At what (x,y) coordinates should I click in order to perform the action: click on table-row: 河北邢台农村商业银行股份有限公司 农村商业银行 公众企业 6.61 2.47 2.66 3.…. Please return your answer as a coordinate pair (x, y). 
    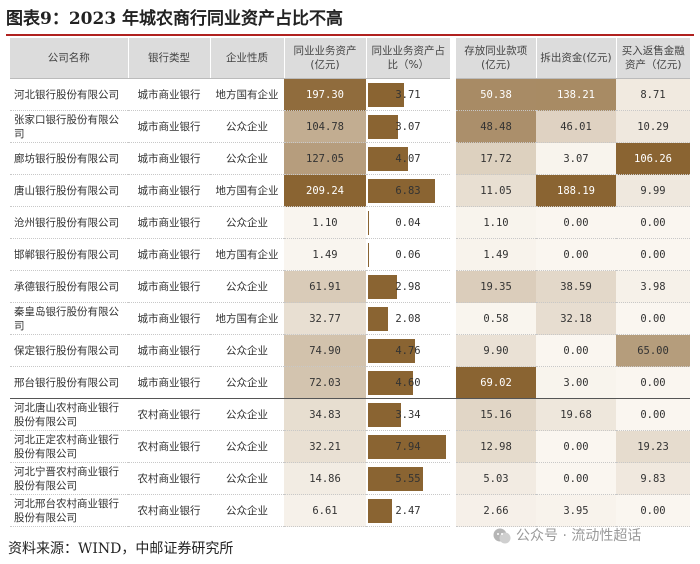
    Looking at the image, I should click on (350, 510).